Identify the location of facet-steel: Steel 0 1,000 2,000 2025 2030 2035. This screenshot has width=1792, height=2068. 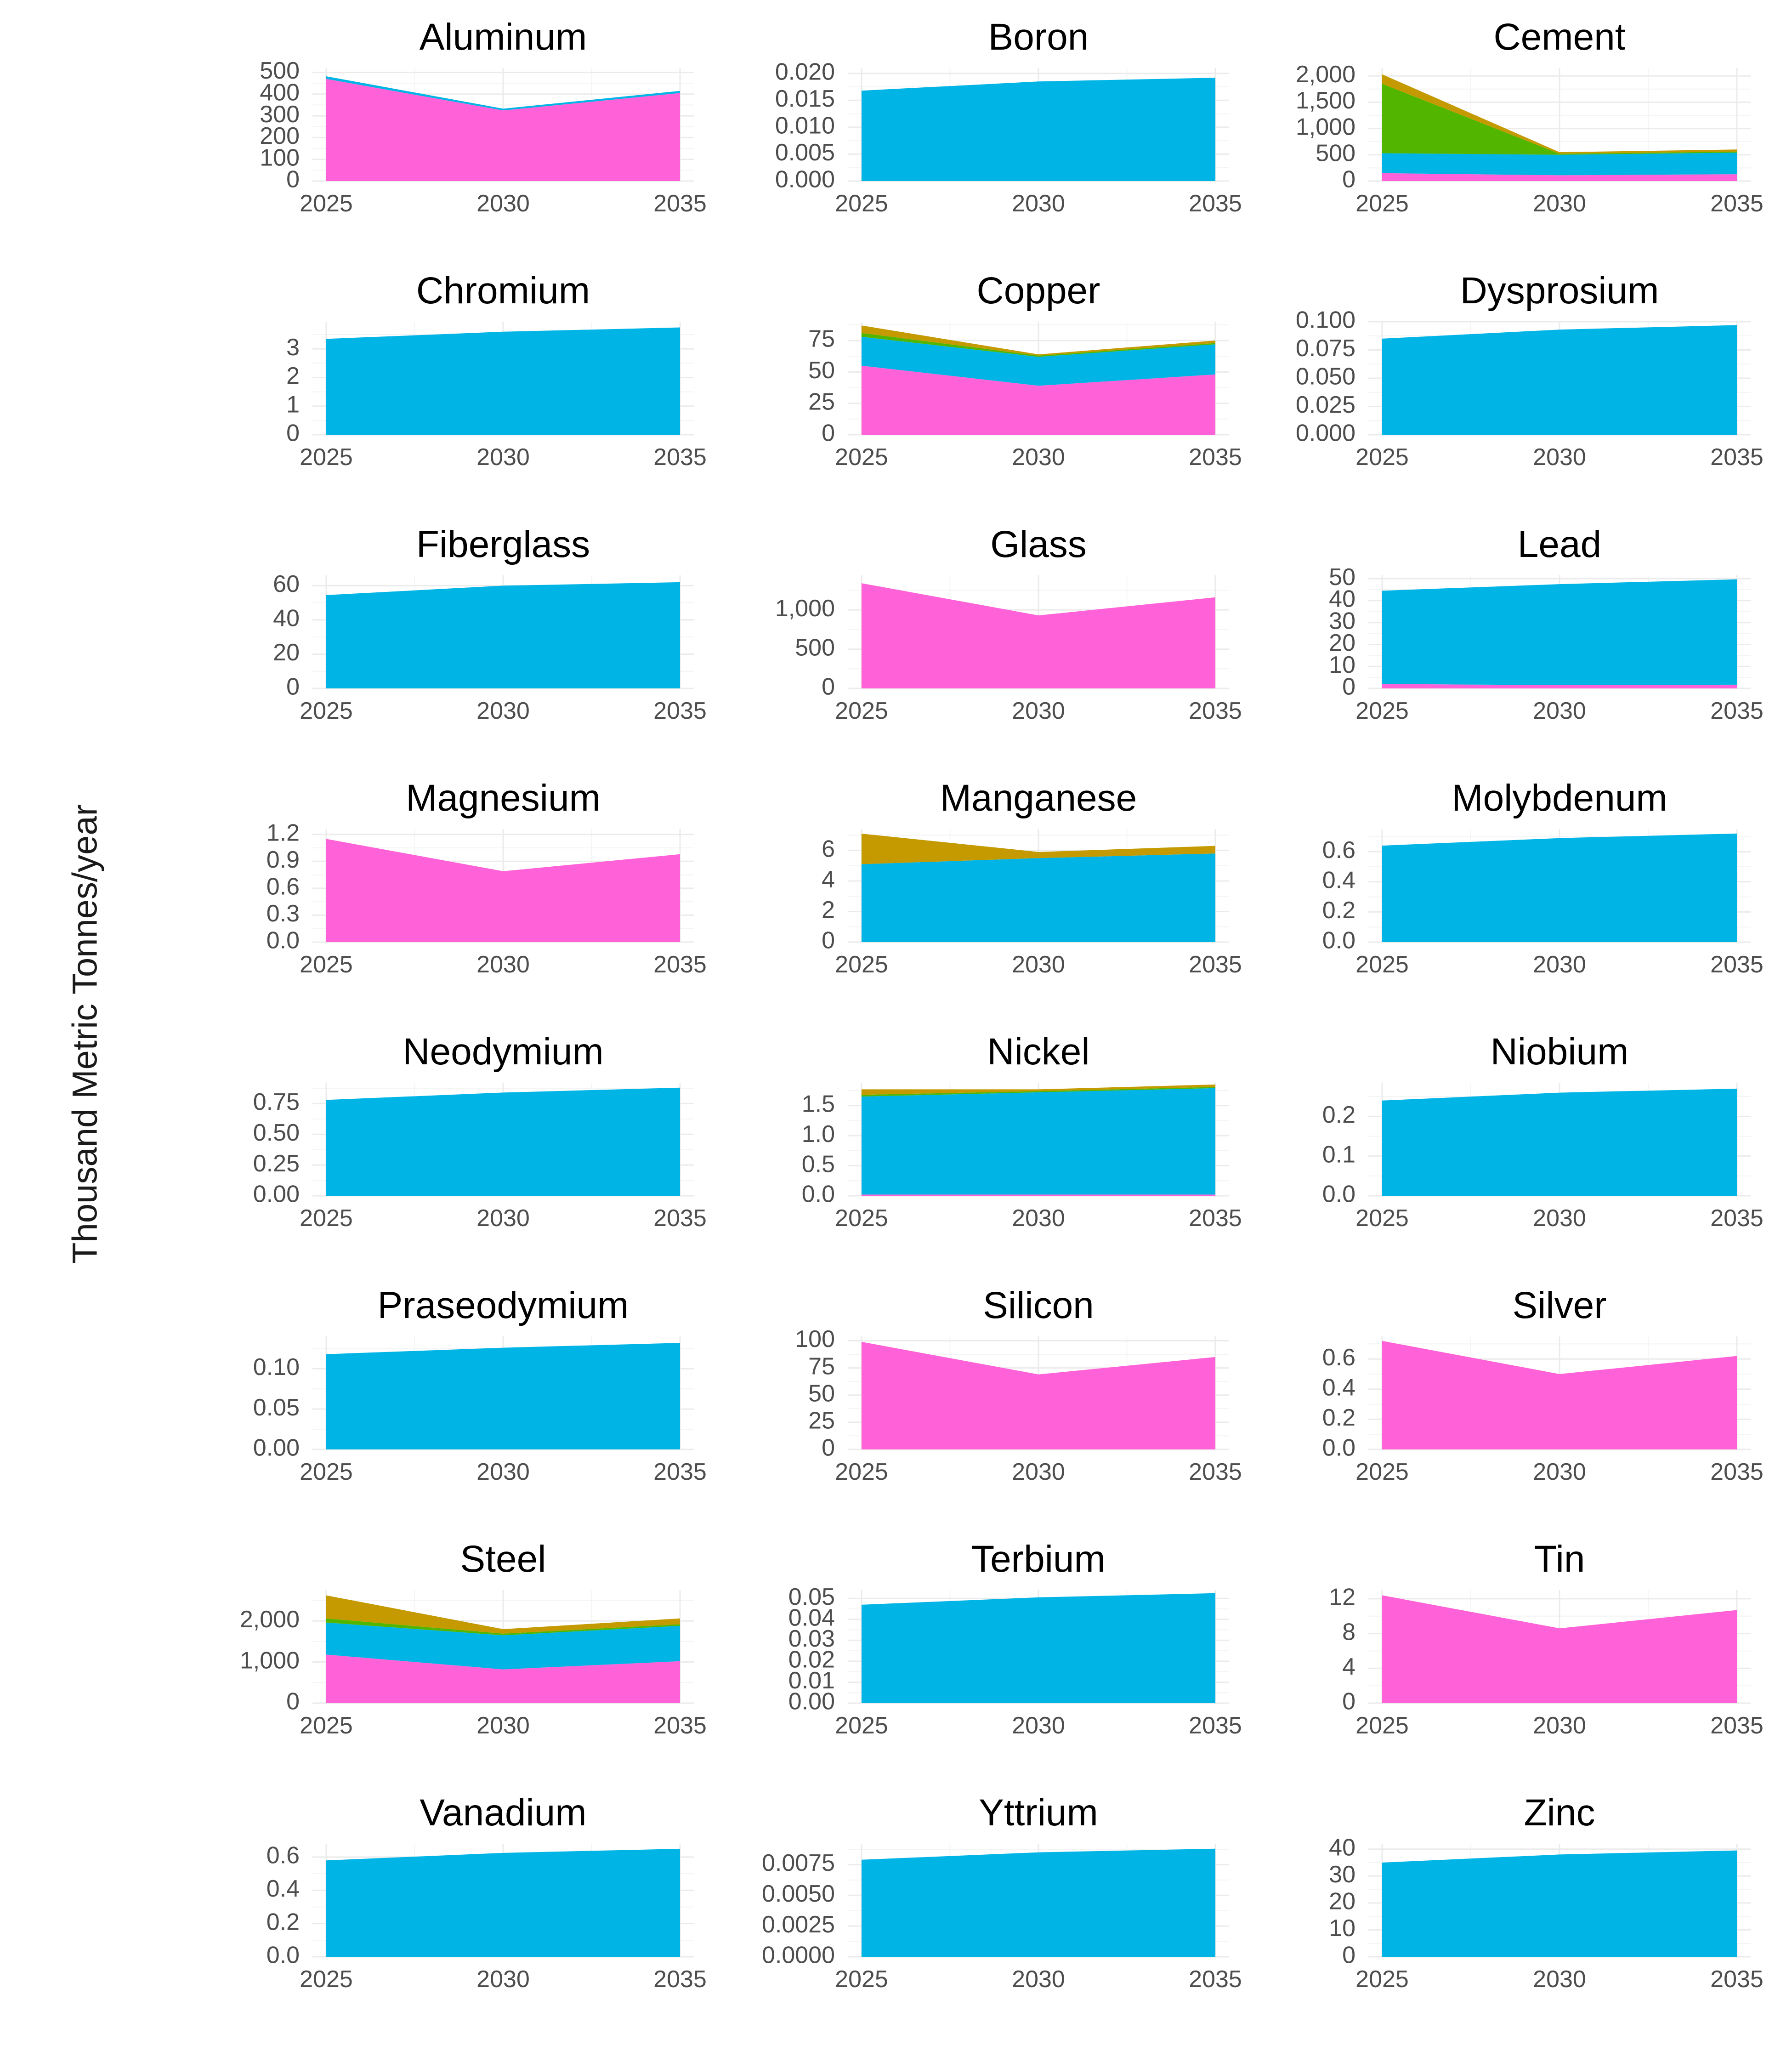
(473, 1638).